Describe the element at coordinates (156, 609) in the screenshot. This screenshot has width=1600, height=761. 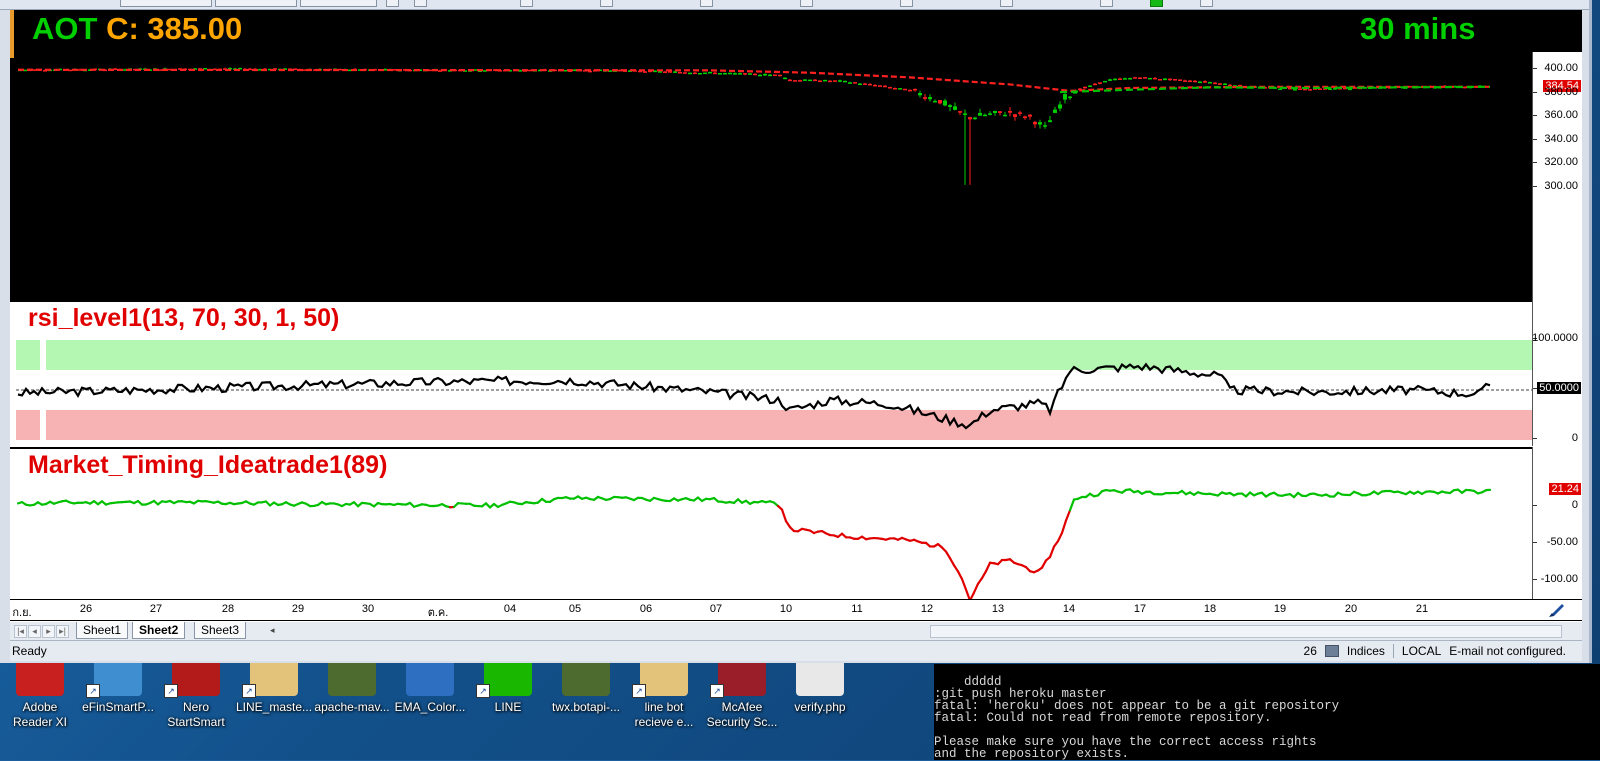
I see `date-axis-label: 27` at that location.